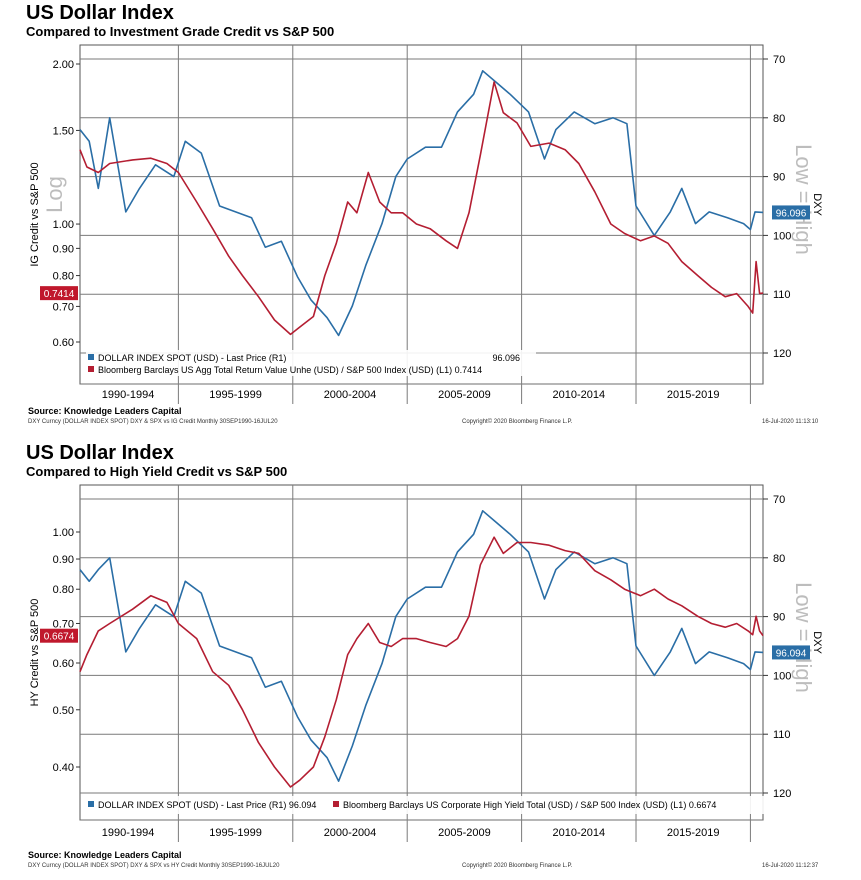 The width and height of the screenshot is (861, 880). What do you see at coordinates (35, 653) in the screenshot?
I see `left-axis-title: HY Credit vs S&P 500` at bounding box center [35, 653].